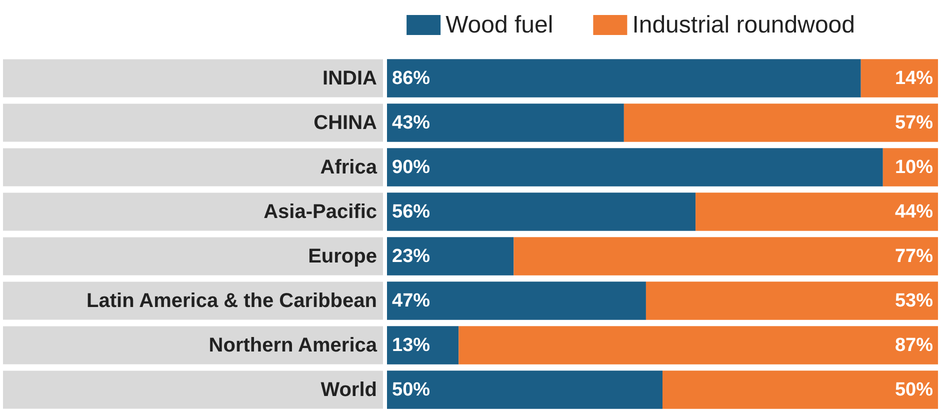 The image size is (944, 412). What do you see at coordinates (914, 211) in the screenshot?
I see `data-label: 44%` at bounding box center [914, 211].